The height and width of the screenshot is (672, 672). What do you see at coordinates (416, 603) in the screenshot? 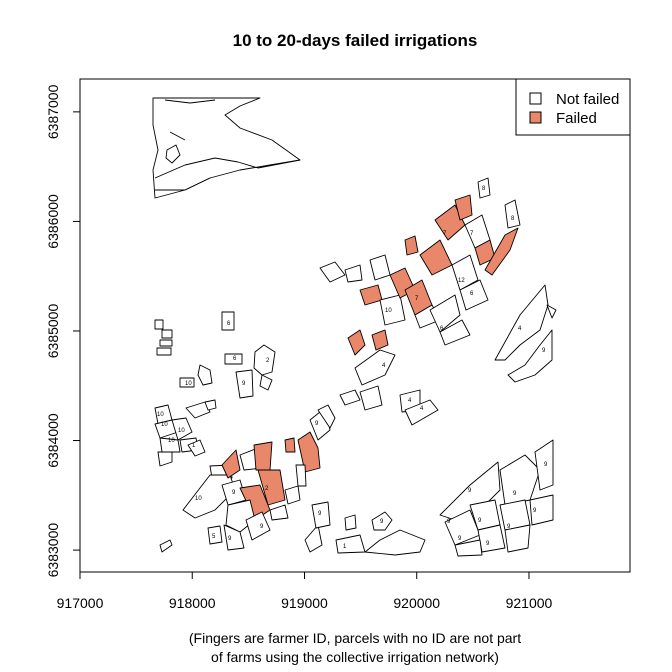
I see `x-tick-label: 920000` at bounding box center [416, 603].